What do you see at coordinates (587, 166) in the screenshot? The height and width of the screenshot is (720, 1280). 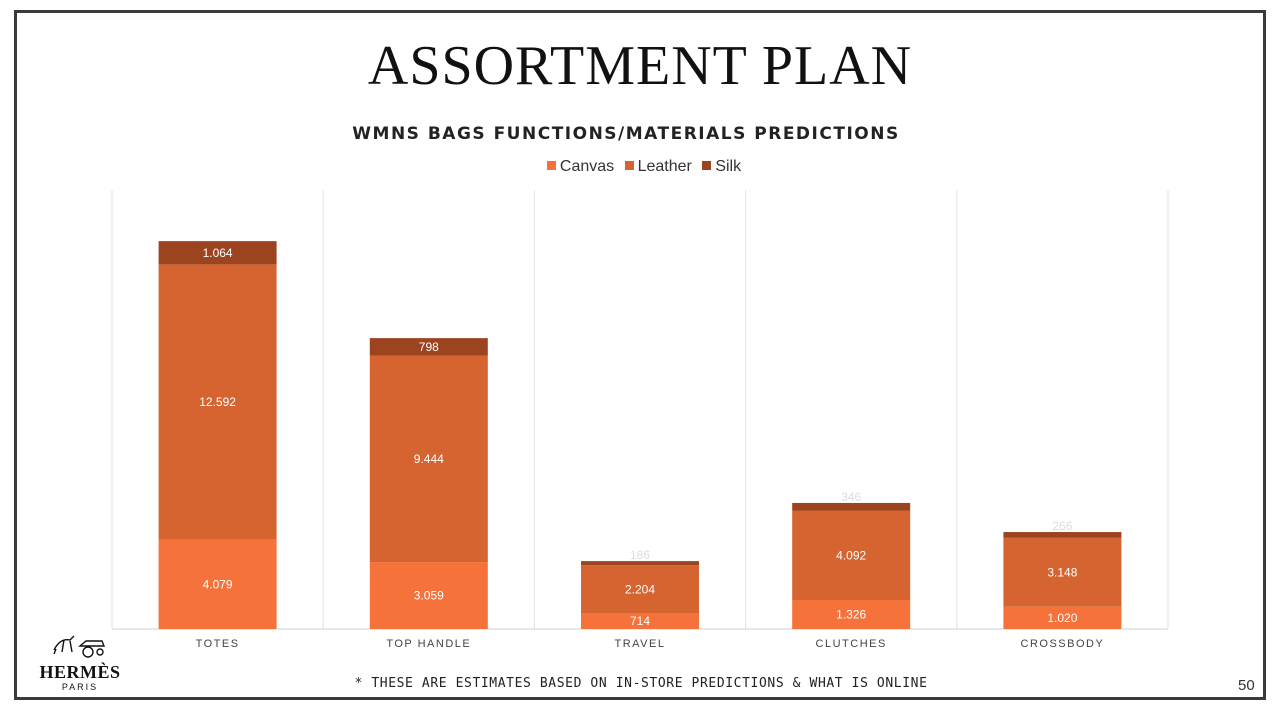 I see `legend-label-canvas: Canvas` at bounding box center [587, 166].